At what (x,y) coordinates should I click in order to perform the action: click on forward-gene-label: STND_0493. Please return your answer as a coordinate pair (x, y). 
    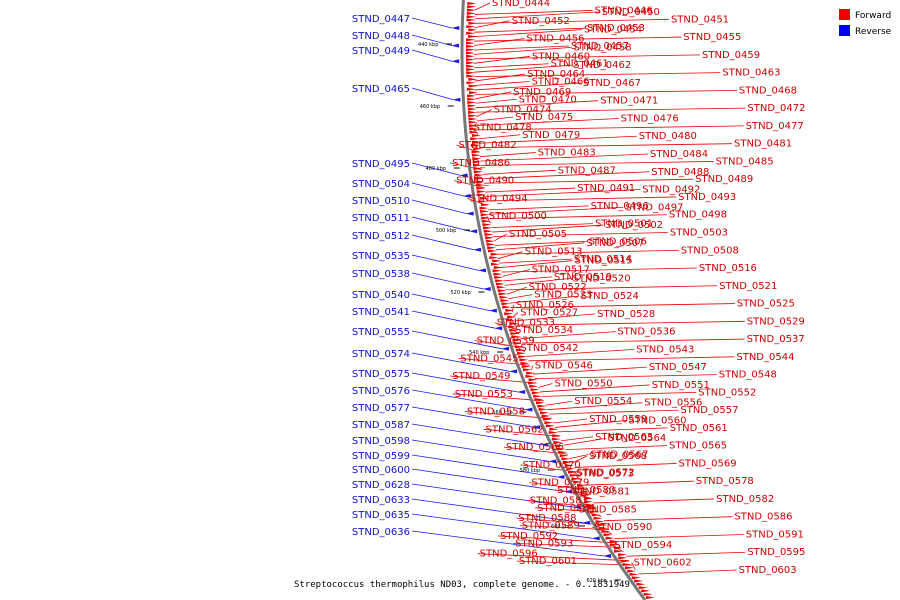
    Looking at the image, I should click on (707, 197).